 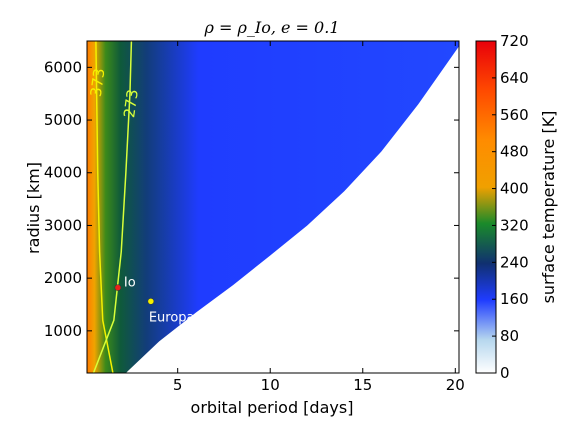 I want to click on x-tick-label: 20, so click(x=455, y=385).